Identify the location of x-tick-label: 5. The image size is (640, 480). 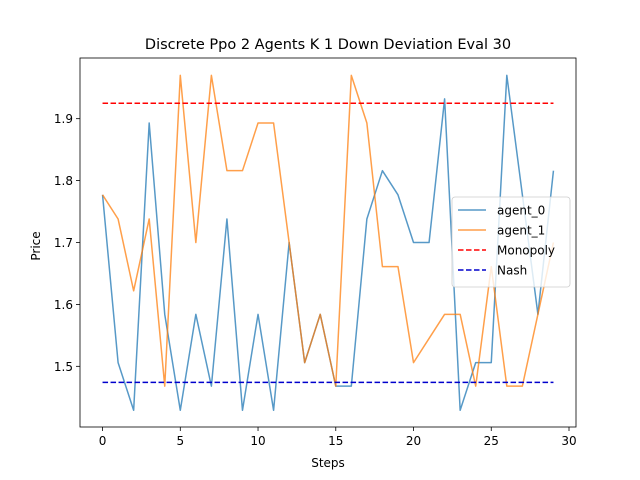
(180, 441).